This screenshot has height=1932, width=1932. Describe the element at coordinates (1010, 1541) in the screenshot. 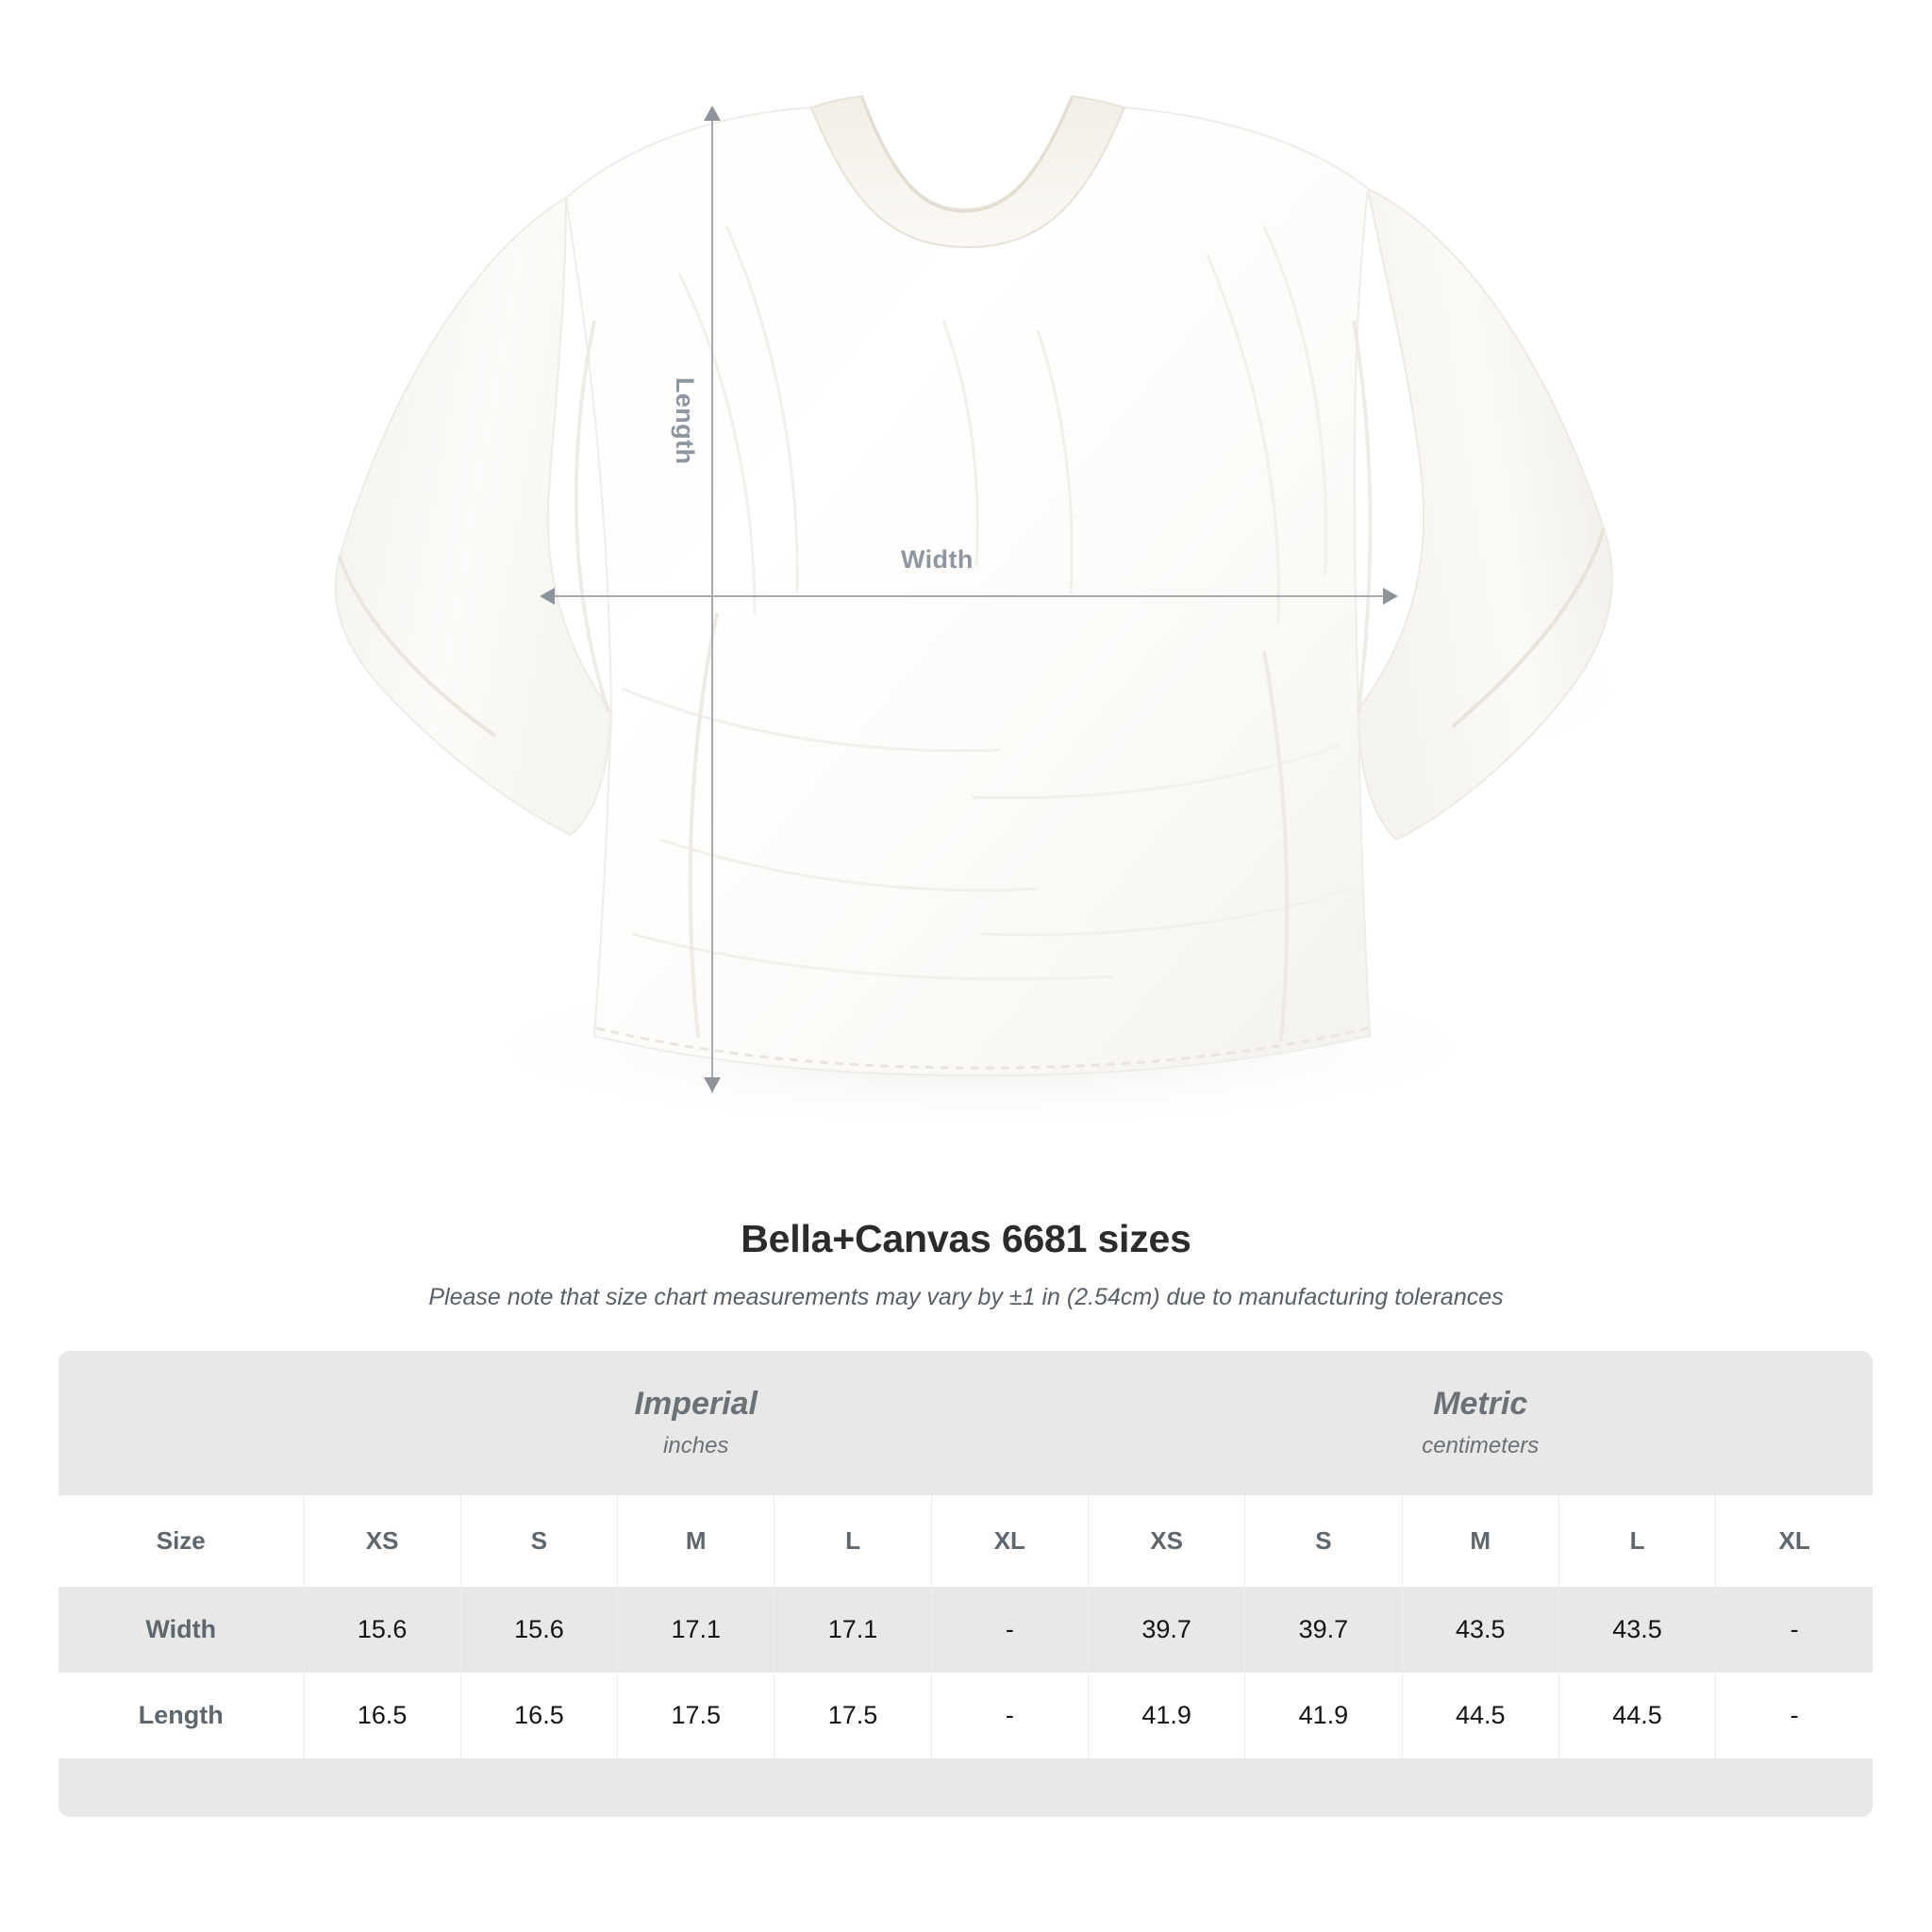

I see `size-header-imperial-xl: XL` at that location.